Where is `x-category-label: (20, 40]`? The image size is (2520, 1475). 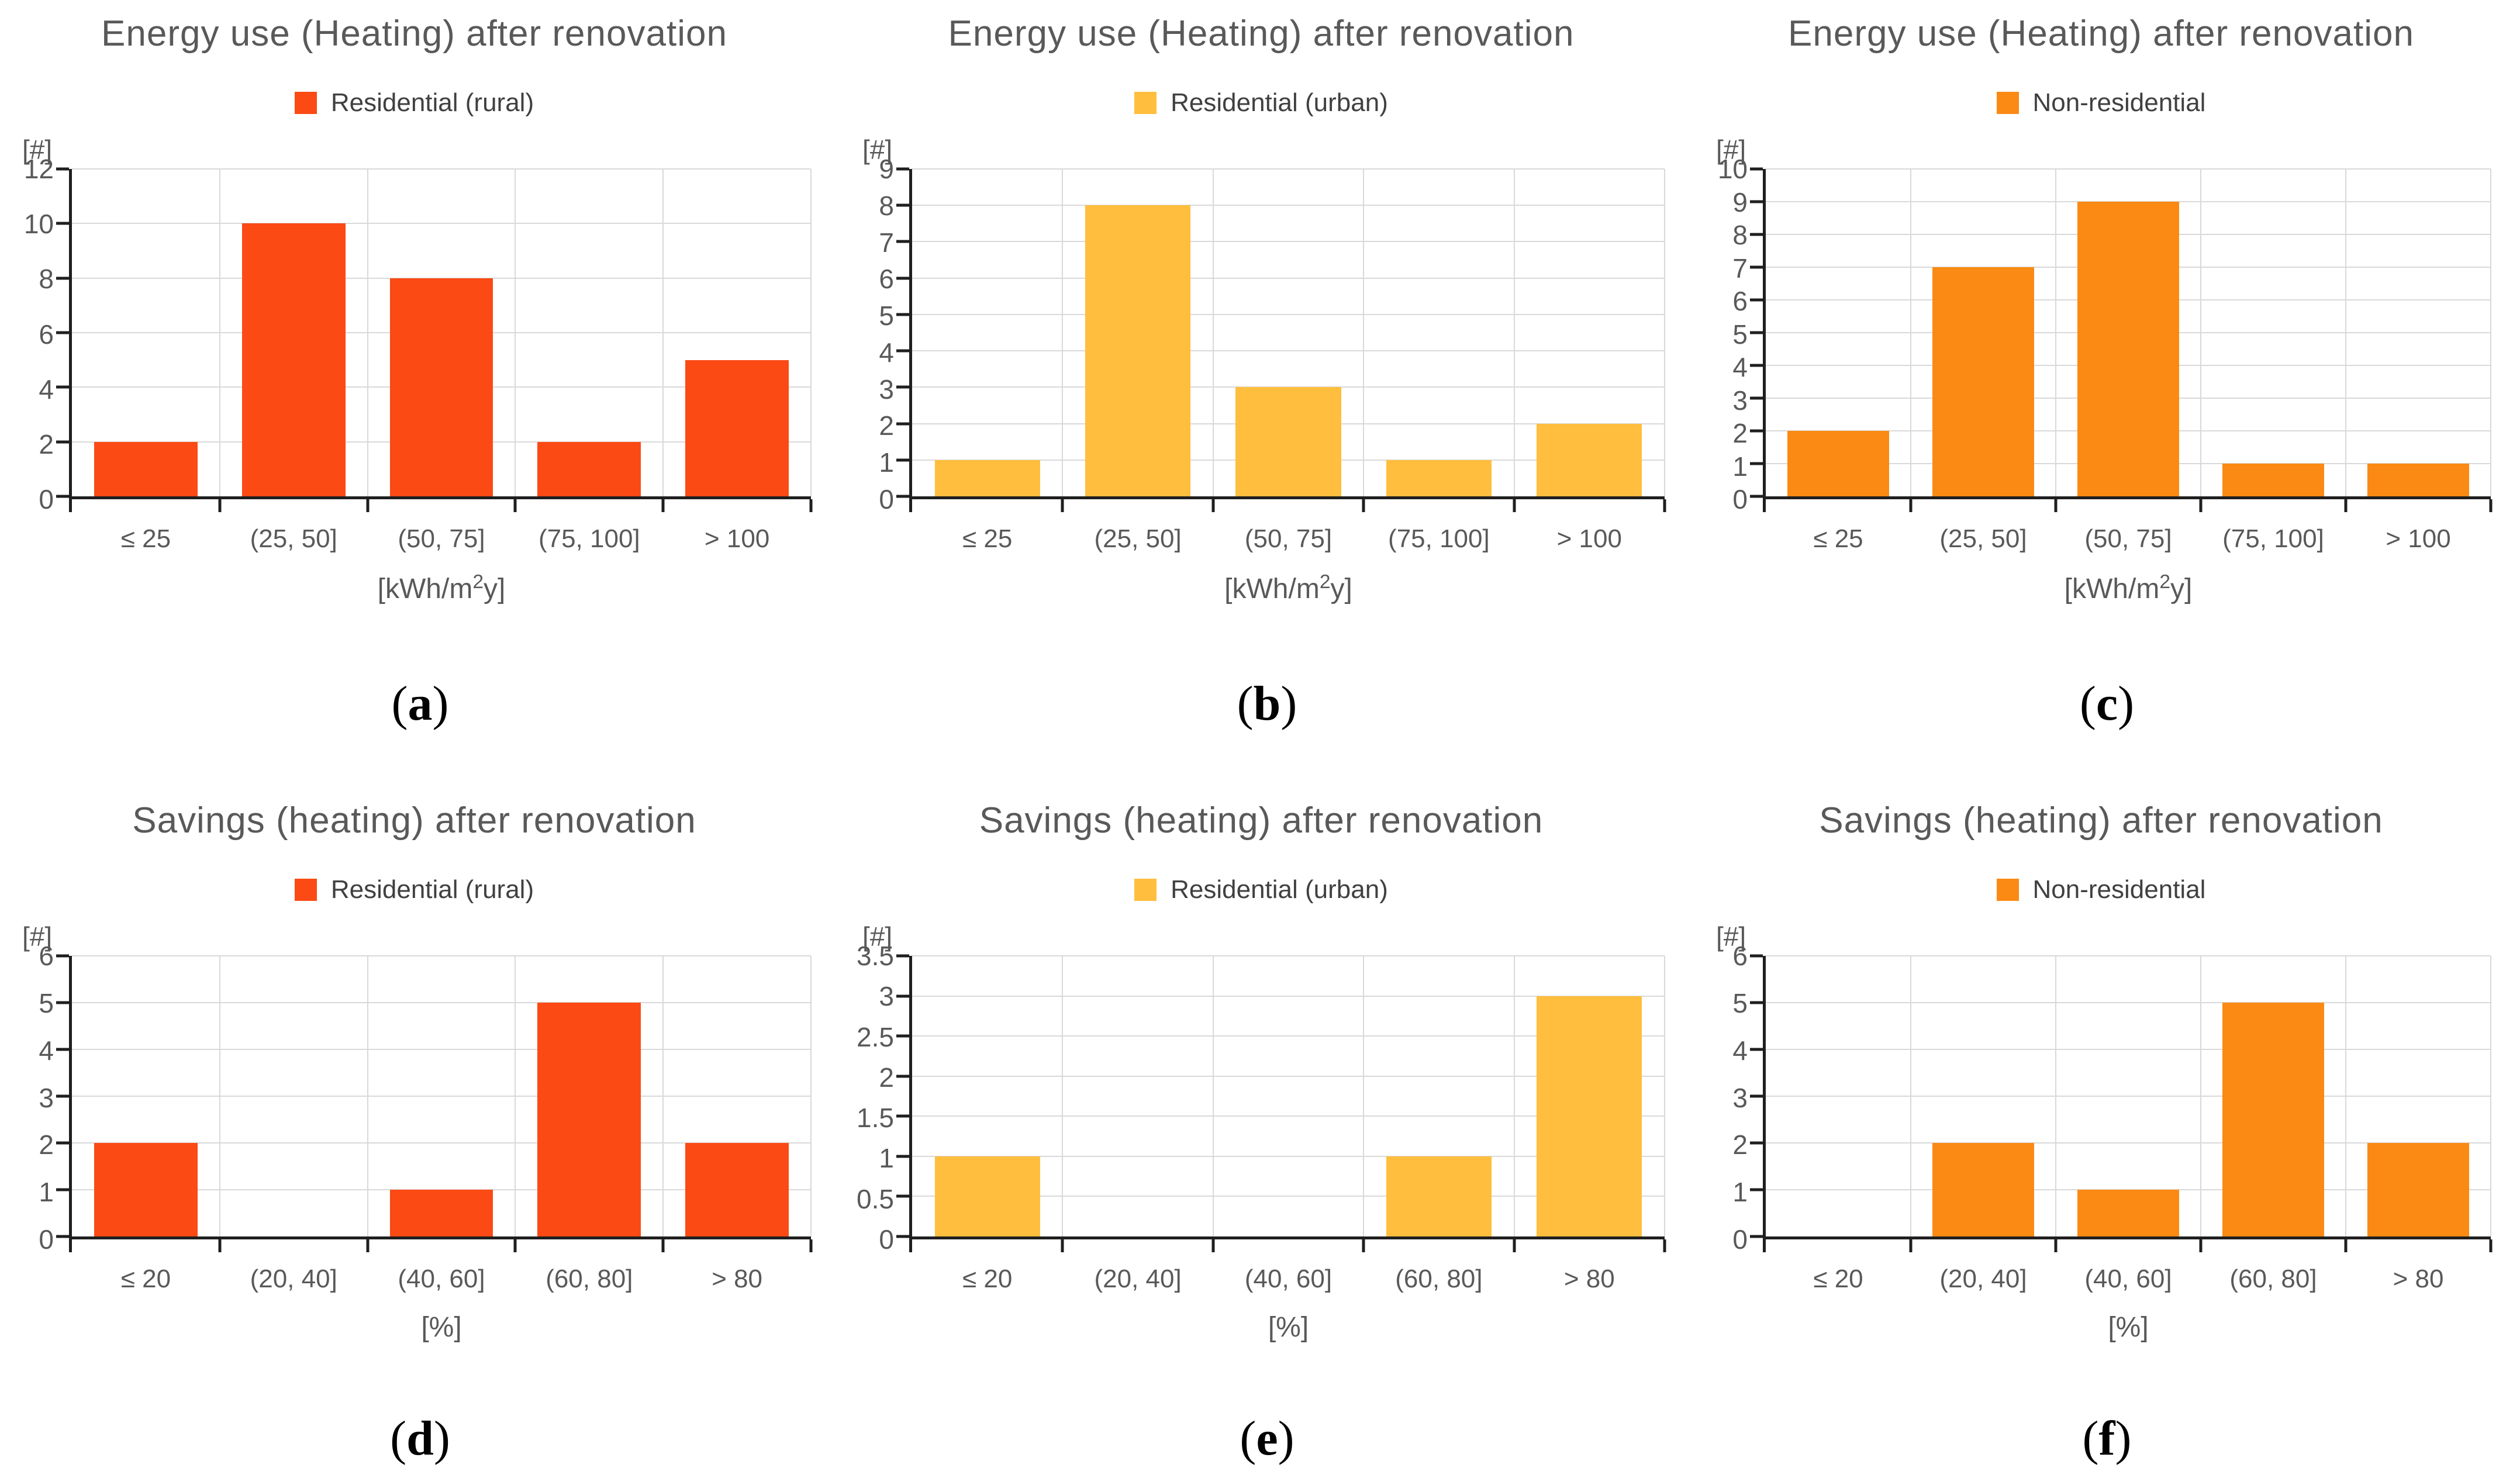
x-category-label: (20, 40] is located at coordinates (1138, 1279).